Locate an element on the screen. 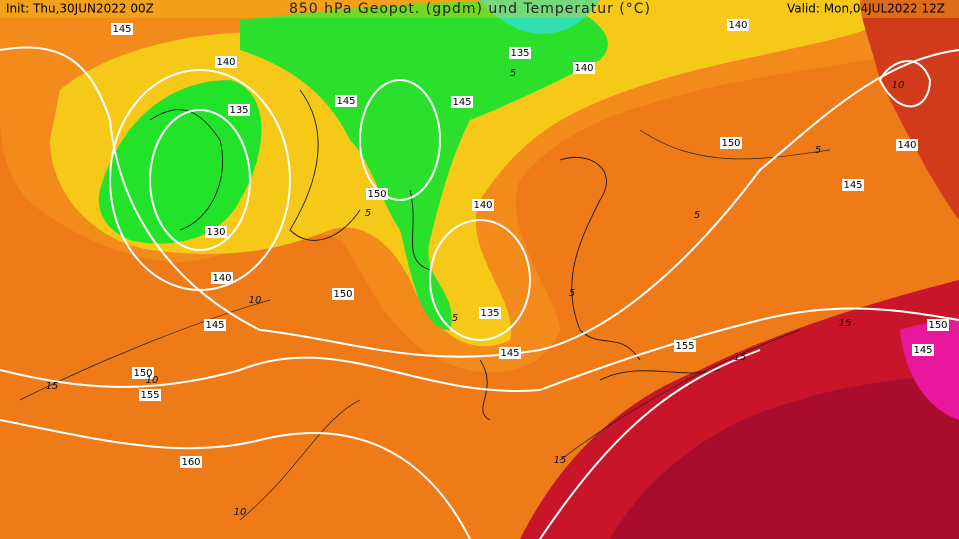  green-field is located at coordinates (180, 162).